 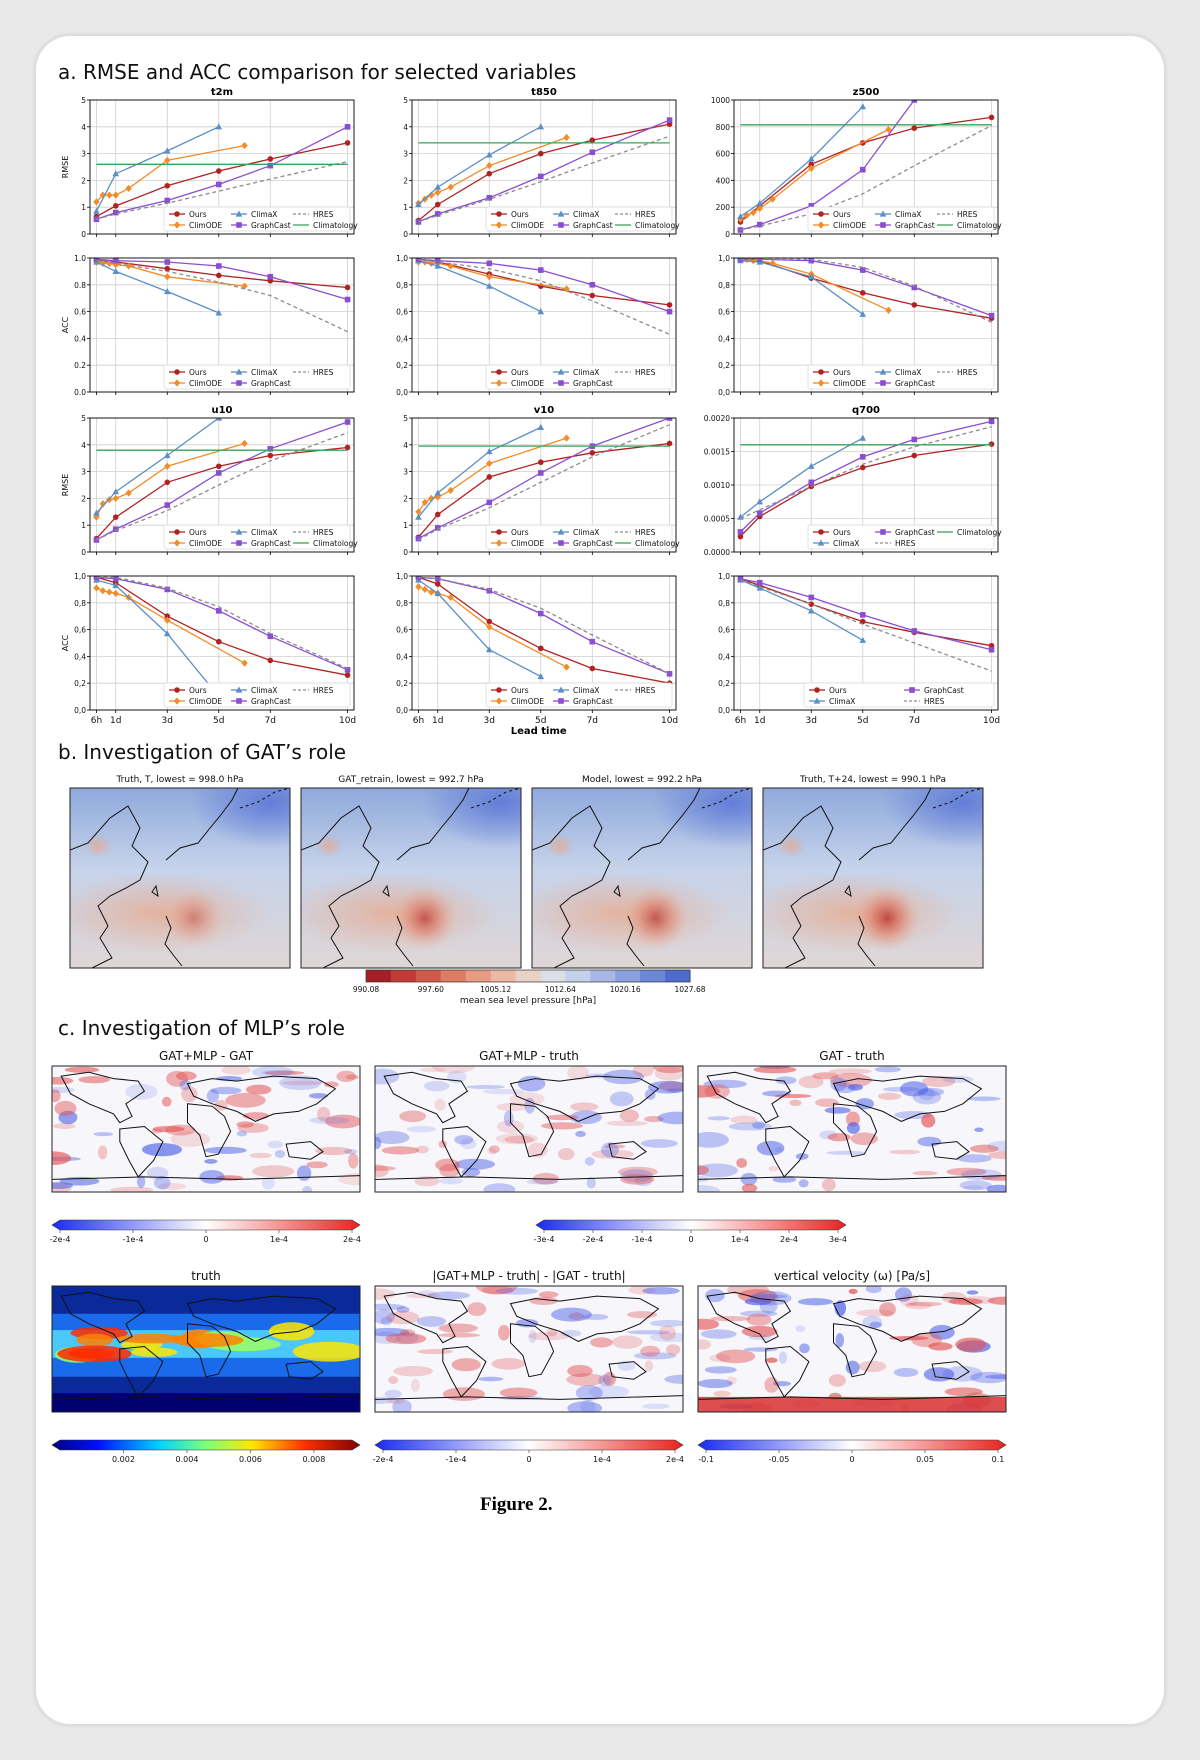 What do you see at coordinates (625, 989) in the screenshot?
I see `colorbar-tick: 1020.16` at bounding box center [625, 989].